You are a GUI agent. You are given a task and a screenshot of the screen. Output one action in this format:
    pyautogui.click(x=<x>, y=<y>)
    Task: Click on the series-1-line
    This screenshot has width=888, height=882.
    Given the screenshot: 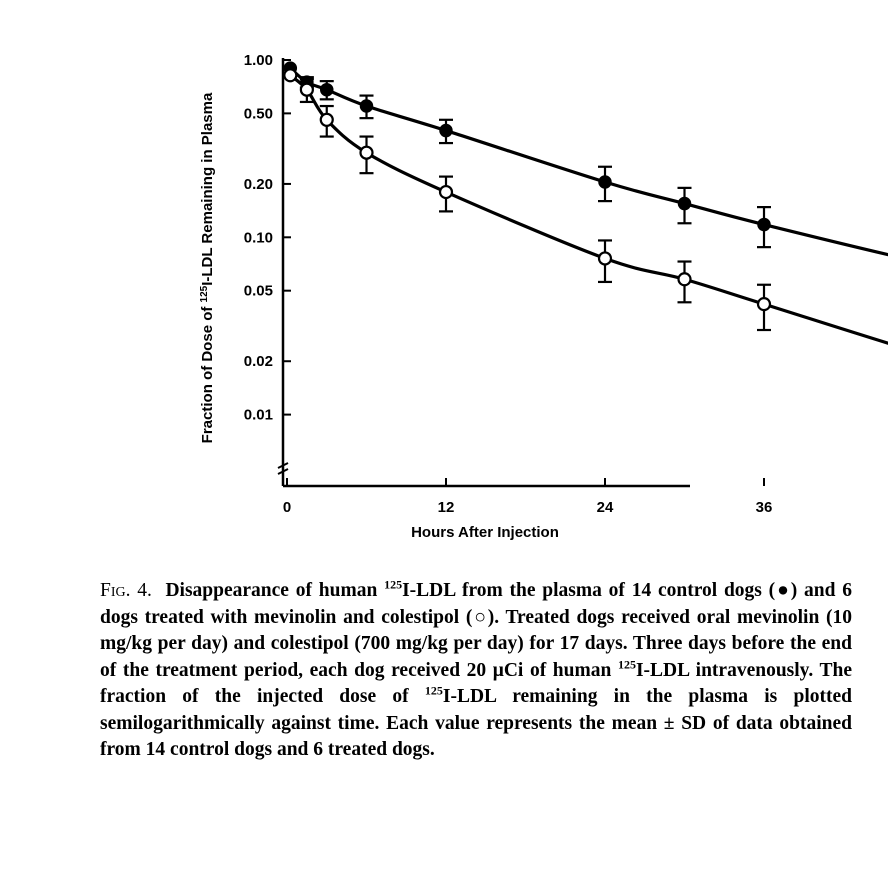 What is the action you would take?
    pyautogui.click(x=588, y=161)
    